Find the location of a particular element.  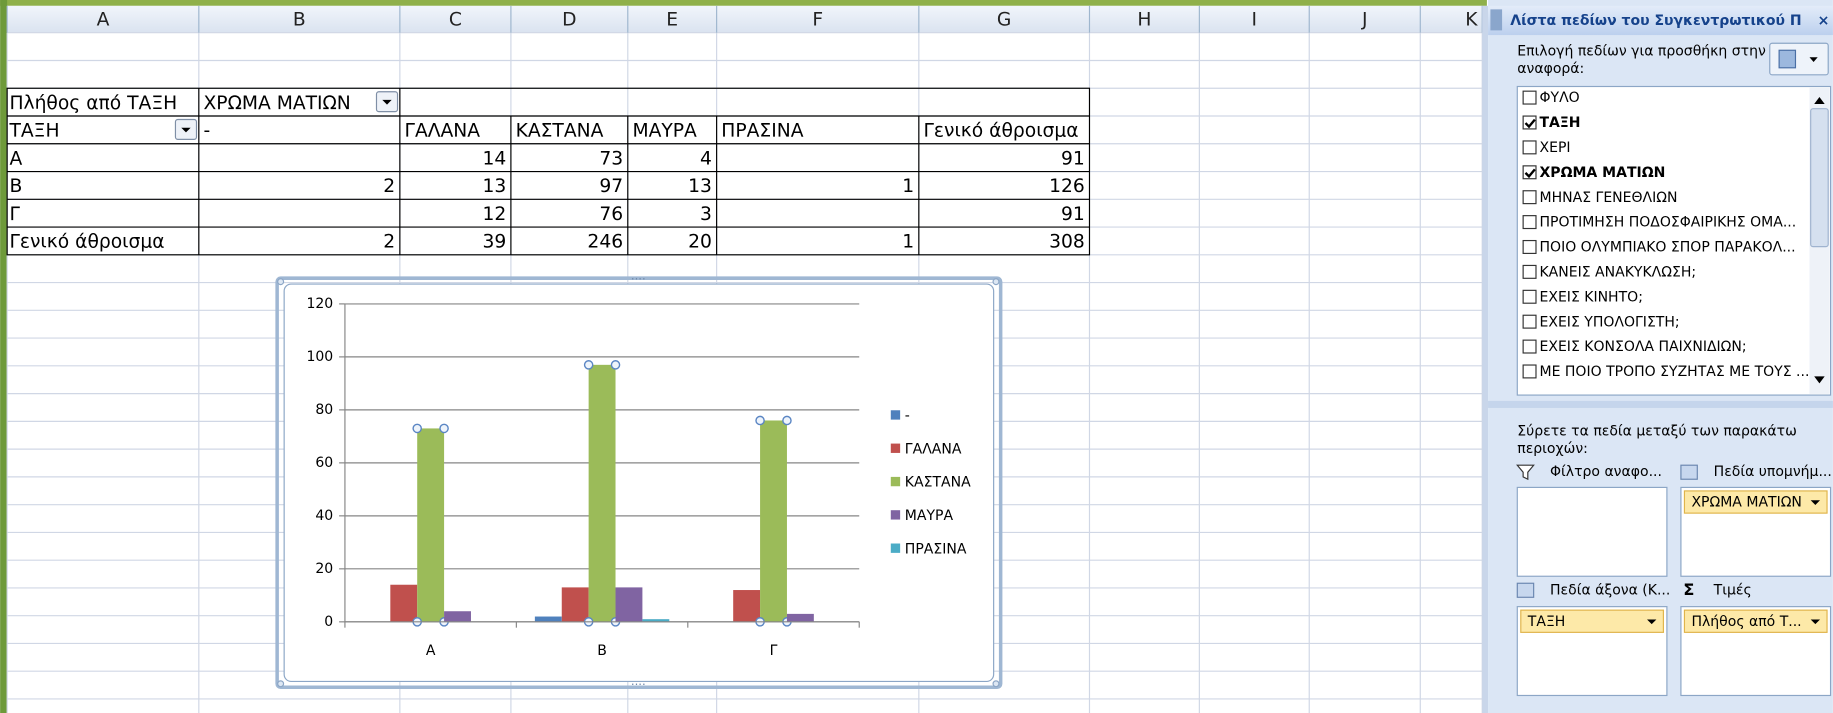

splitter is located at coordinates (1485, 359).